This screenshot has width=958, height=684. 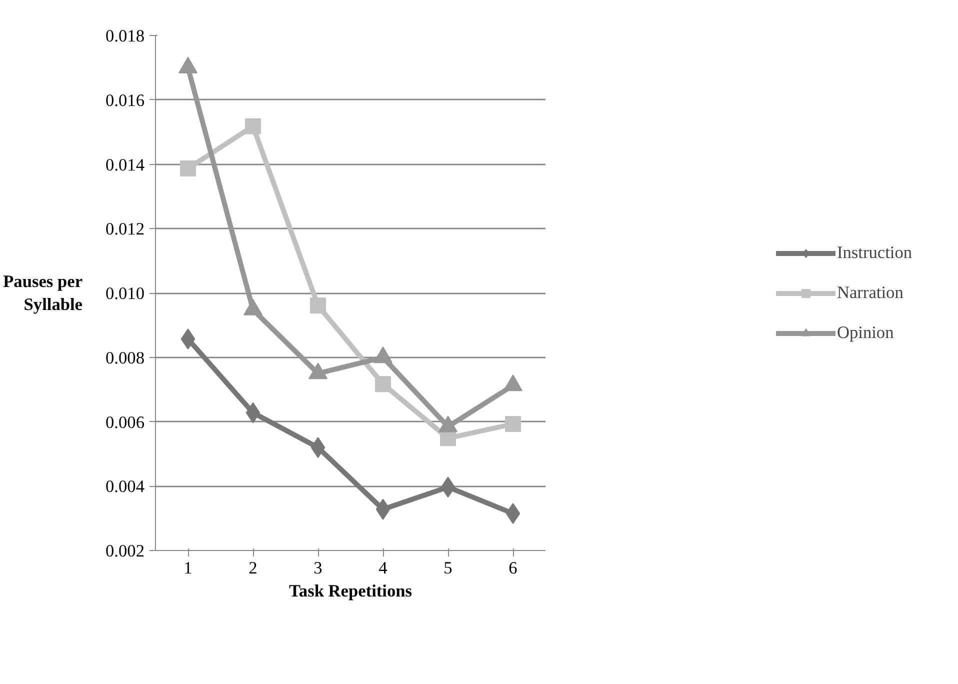 I want to click on x-tick-label: 2, so click(x=253, y=568).